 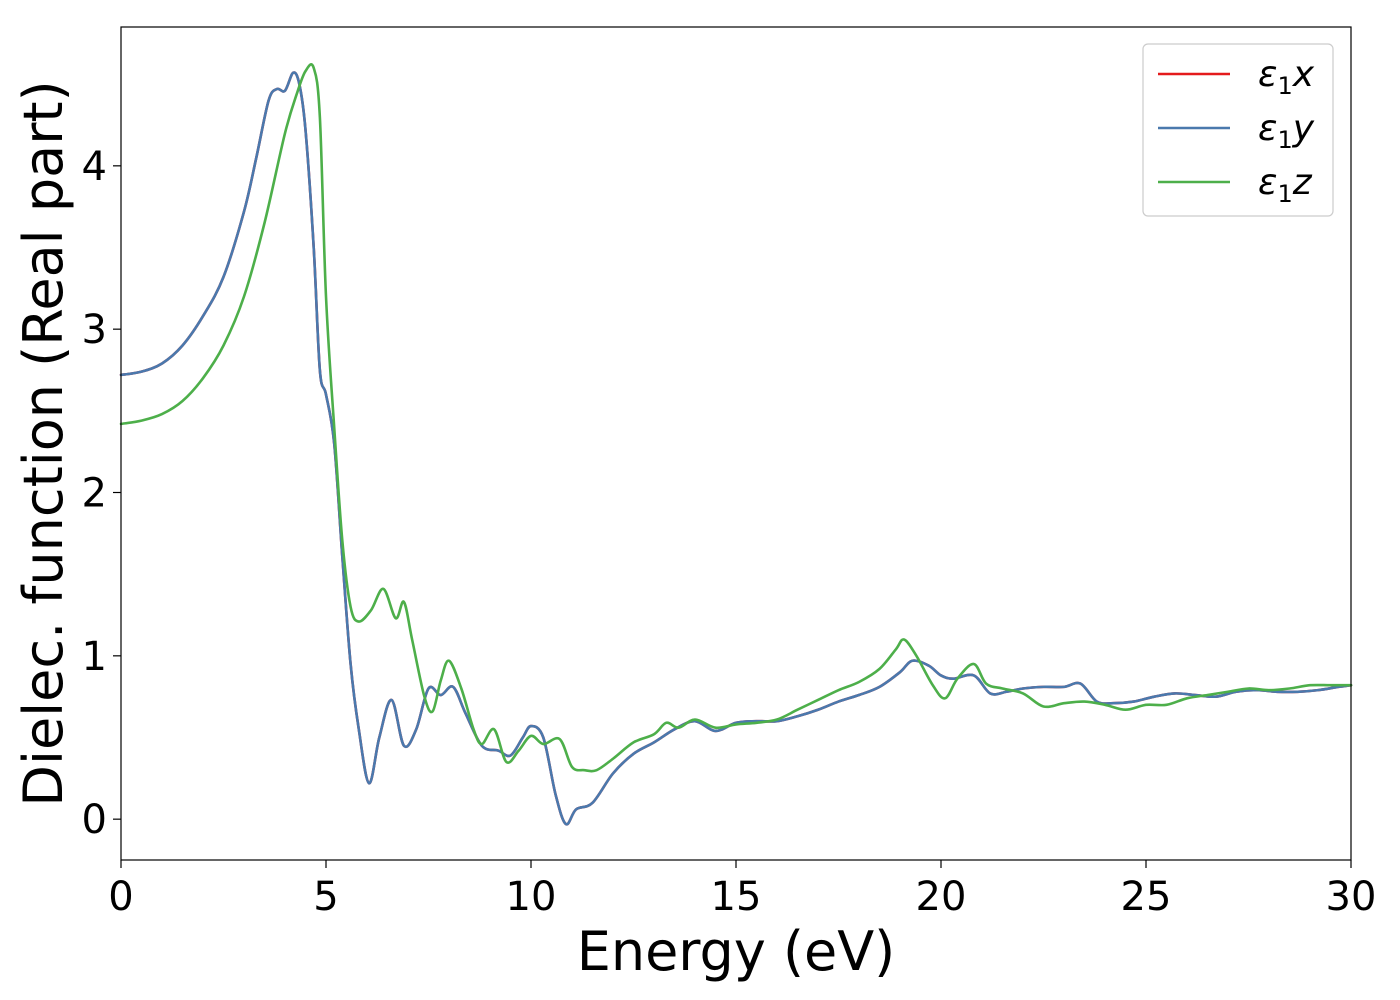 I want to click on y-tick-label: 3, so click(x=94, y=330).